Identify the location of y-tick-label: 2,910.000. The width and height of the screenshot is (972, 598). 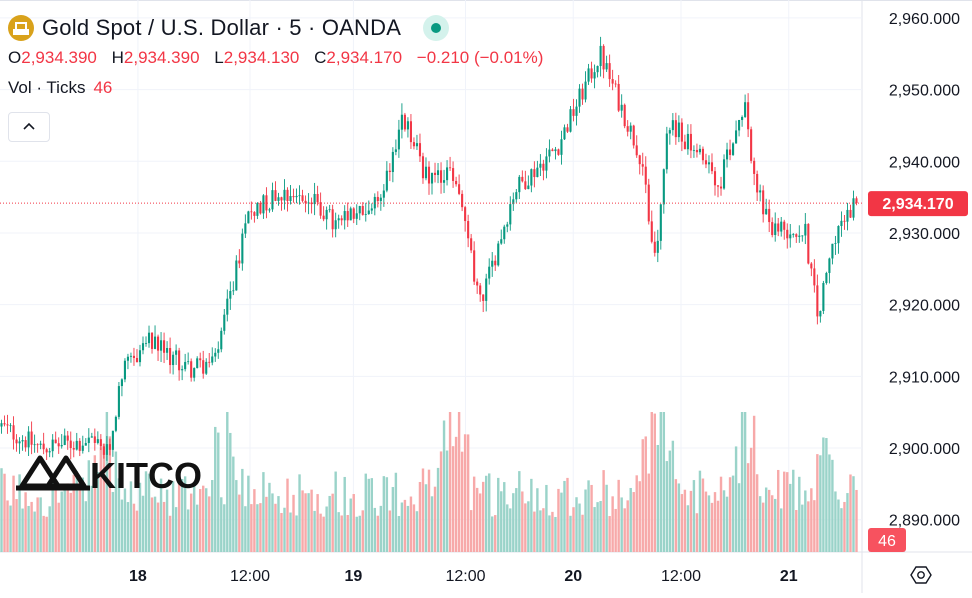
(924, 377).